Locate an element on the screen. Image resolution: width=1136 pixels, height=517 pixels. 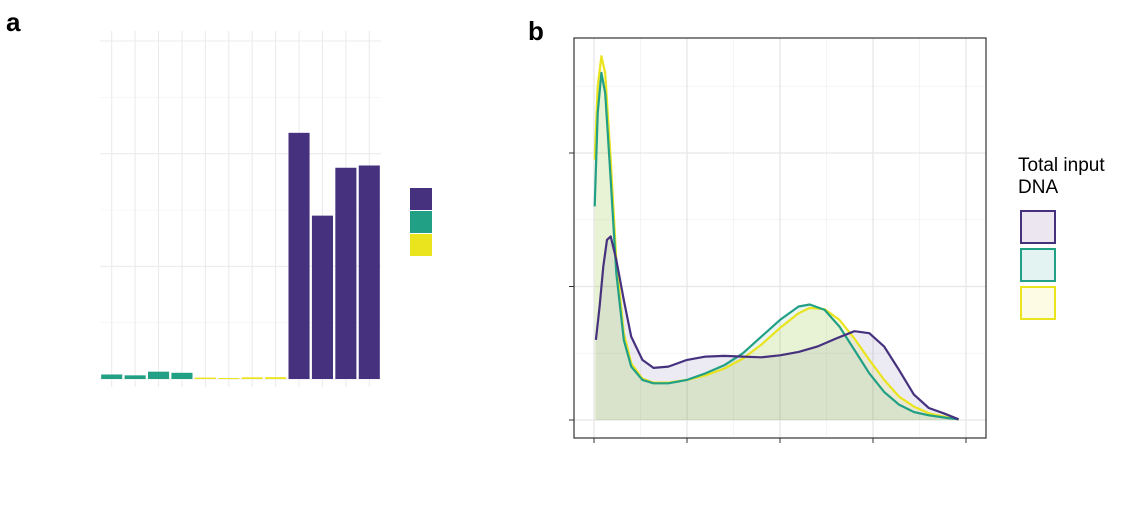
legend-title: Total input DNA is located at coordinates (1061, 176).